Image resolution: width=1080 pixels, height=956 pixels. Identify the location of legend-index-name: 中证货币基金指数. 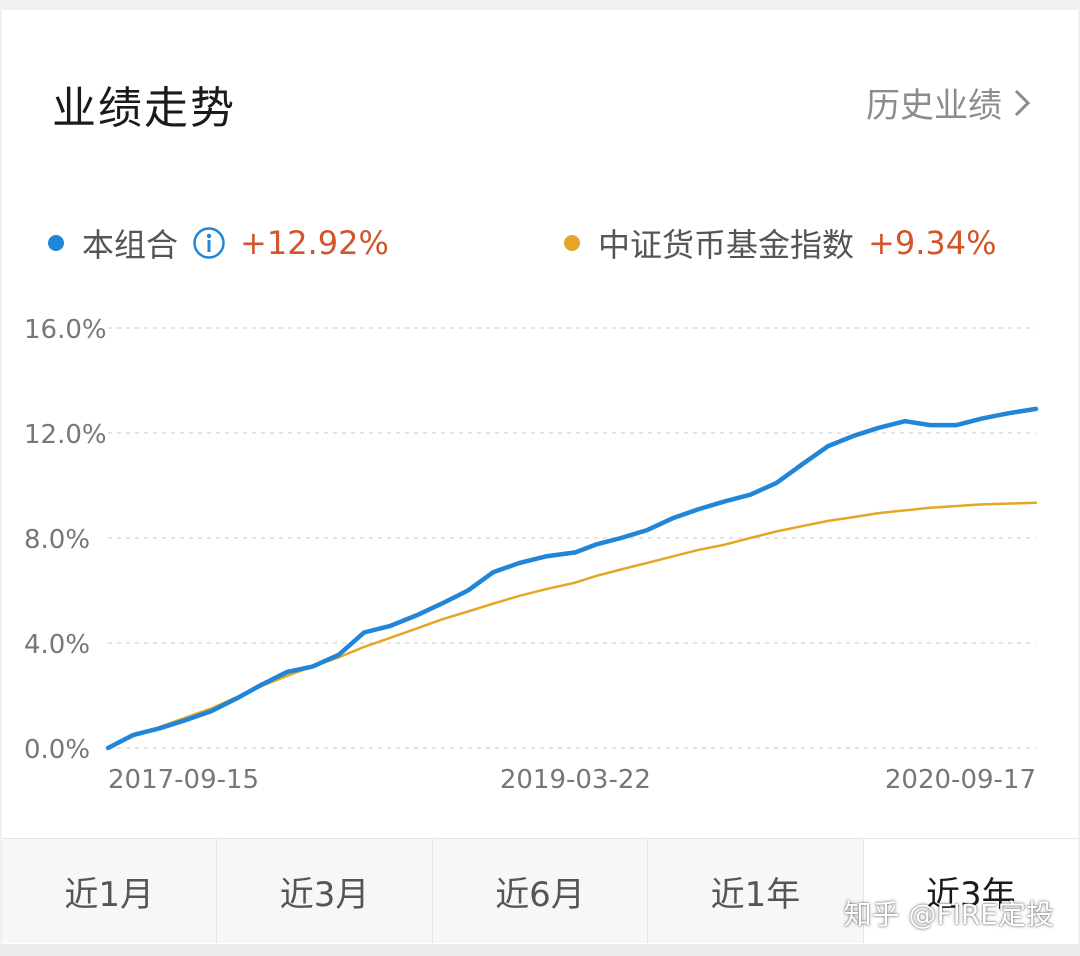
(726, 245).